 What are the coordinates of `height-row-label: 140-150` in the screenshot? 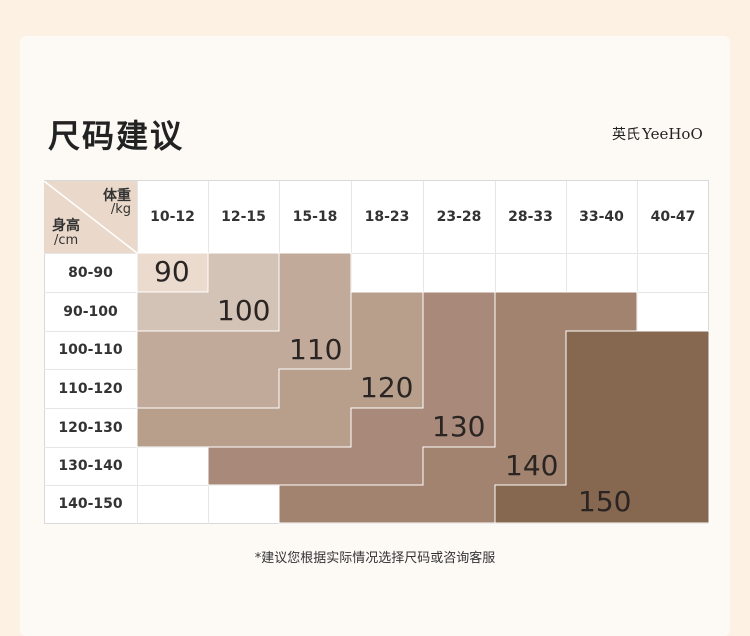 It's located at (90, 504).